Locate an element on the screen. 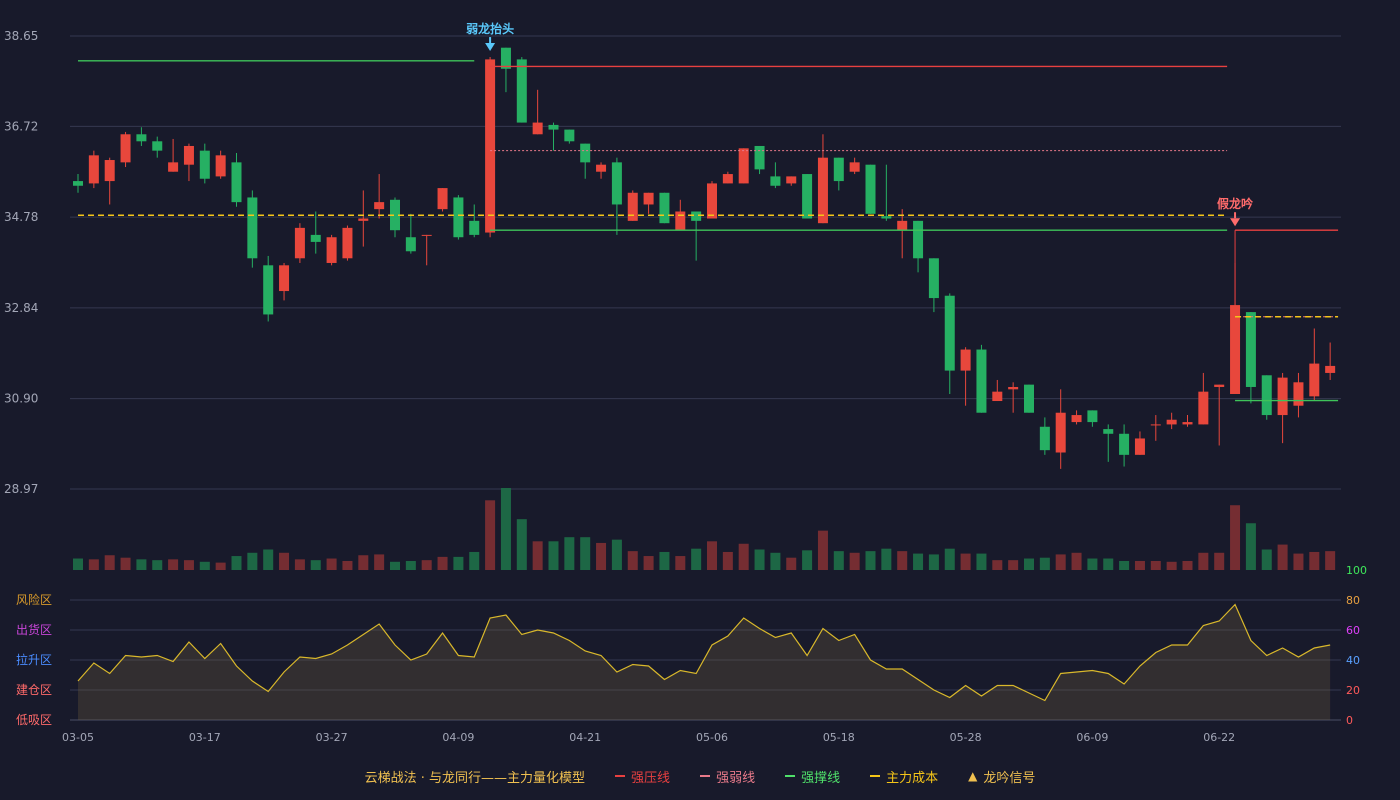 Image resolution: width=1400 pixels, height=800 pixels. zone-label: 建仓区 is located at coordinates (34, 690).